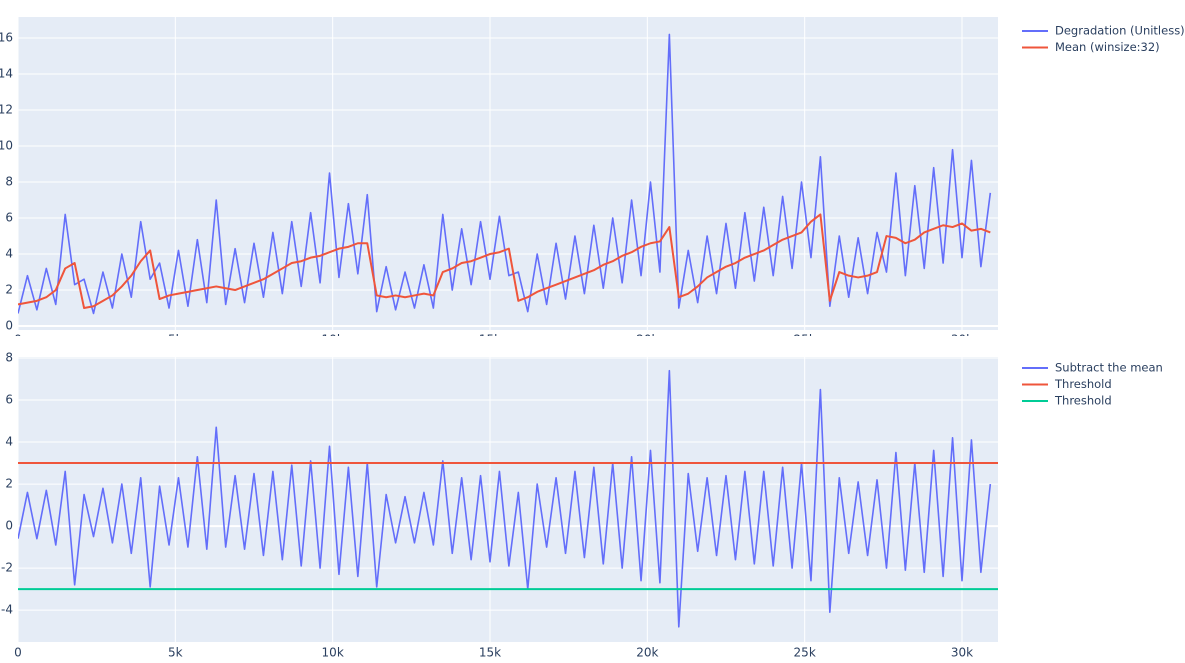 The image size is (1185, 663). Describe the element at coordinates (6, 146) in the screenshot. I see `y-tick-label: 10` at that location.